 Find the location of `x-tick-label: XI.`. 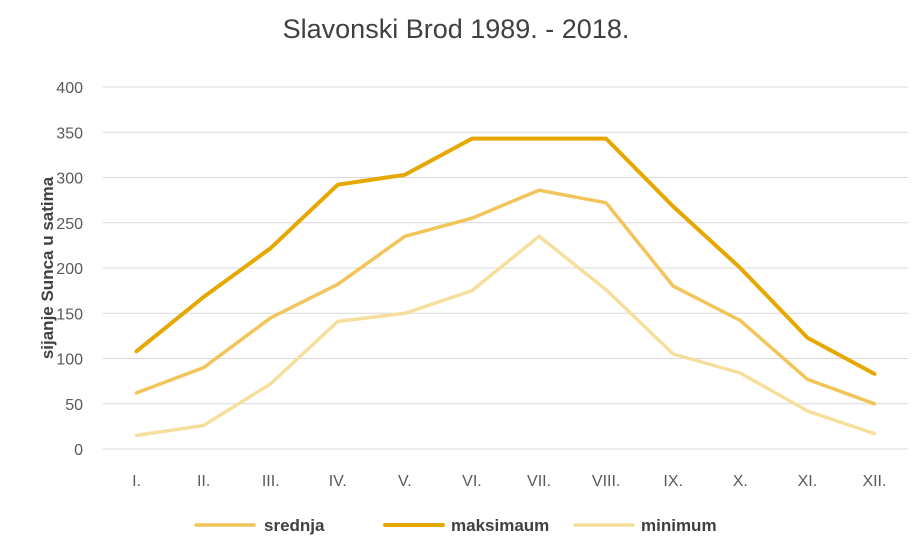

x-tick-label: XI. is located at coordinates (808, 481).